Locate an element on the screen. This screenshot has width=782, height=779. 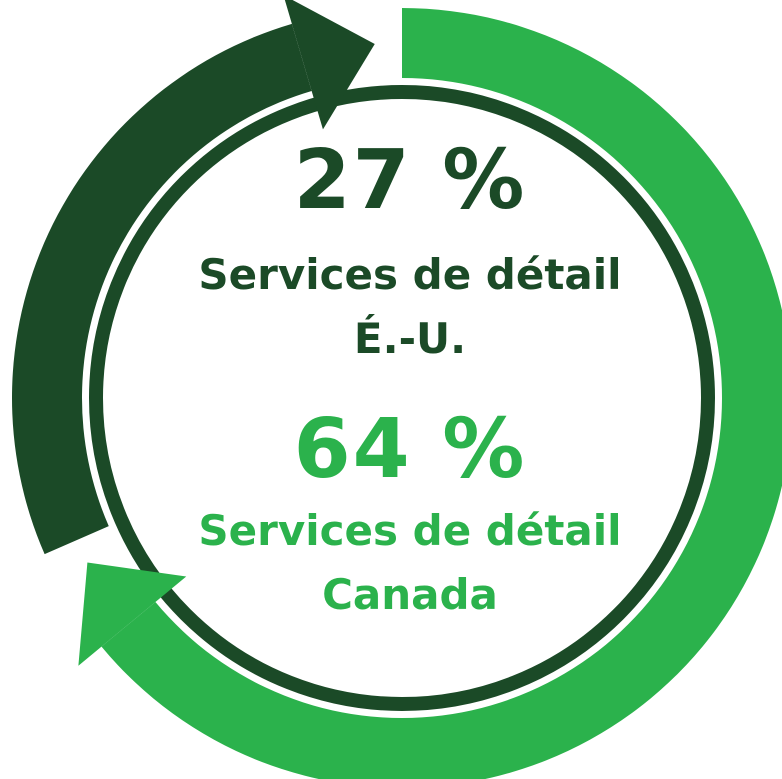
category-label: Services de détail É.-U. is located at coordinates (410, 306).